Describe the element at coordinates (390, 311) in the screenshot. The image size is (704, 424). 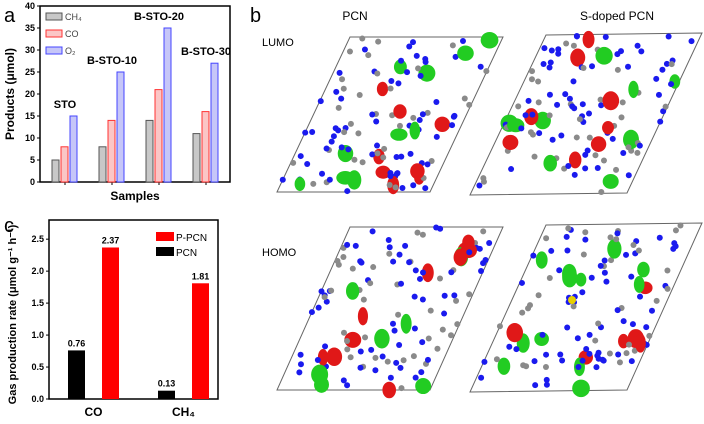
I see `orbital-pcn-homo` at that location.